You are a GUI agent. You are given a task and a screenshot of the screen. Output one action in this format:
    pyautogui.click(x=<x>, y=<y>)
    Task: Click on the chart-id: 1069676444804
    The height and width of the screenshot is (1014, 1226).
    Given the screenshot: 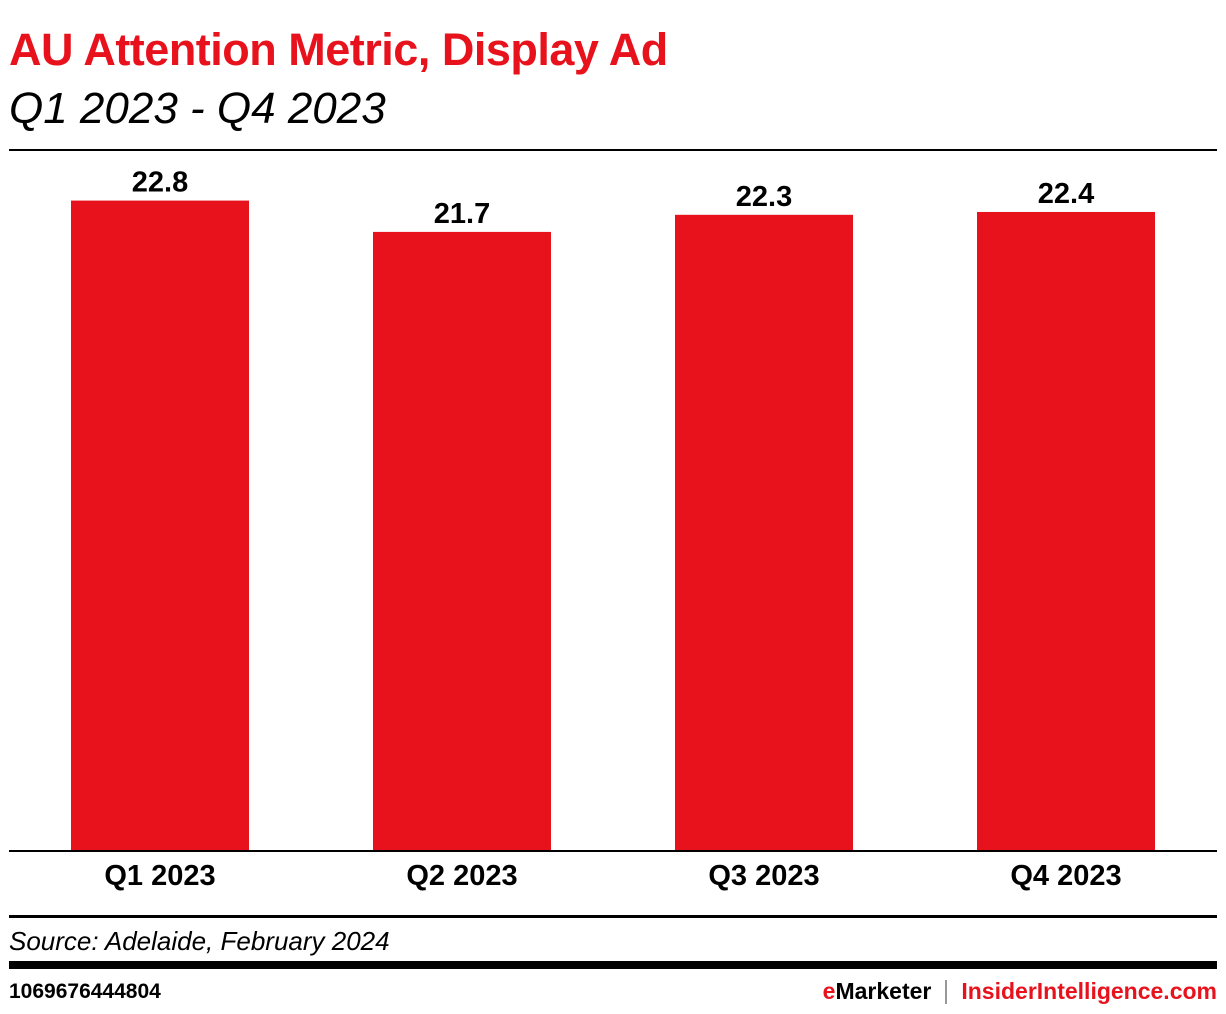 What is the action you would take?
    pyautogui.click(x=85, y=991)
    